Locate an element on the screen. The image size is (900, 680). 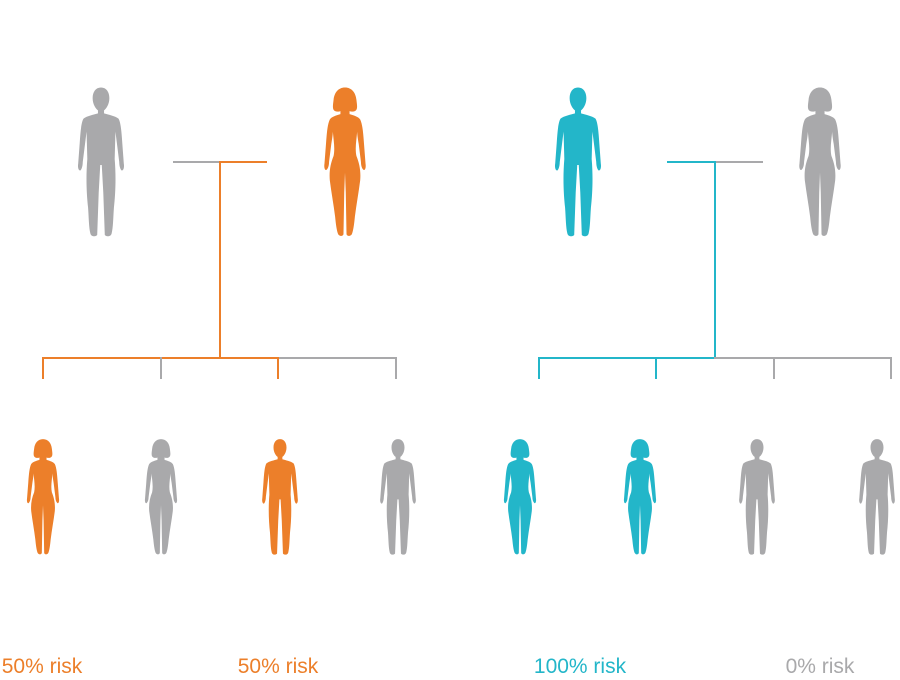
parent-1-male-figure is located at coordinates (101, 162).